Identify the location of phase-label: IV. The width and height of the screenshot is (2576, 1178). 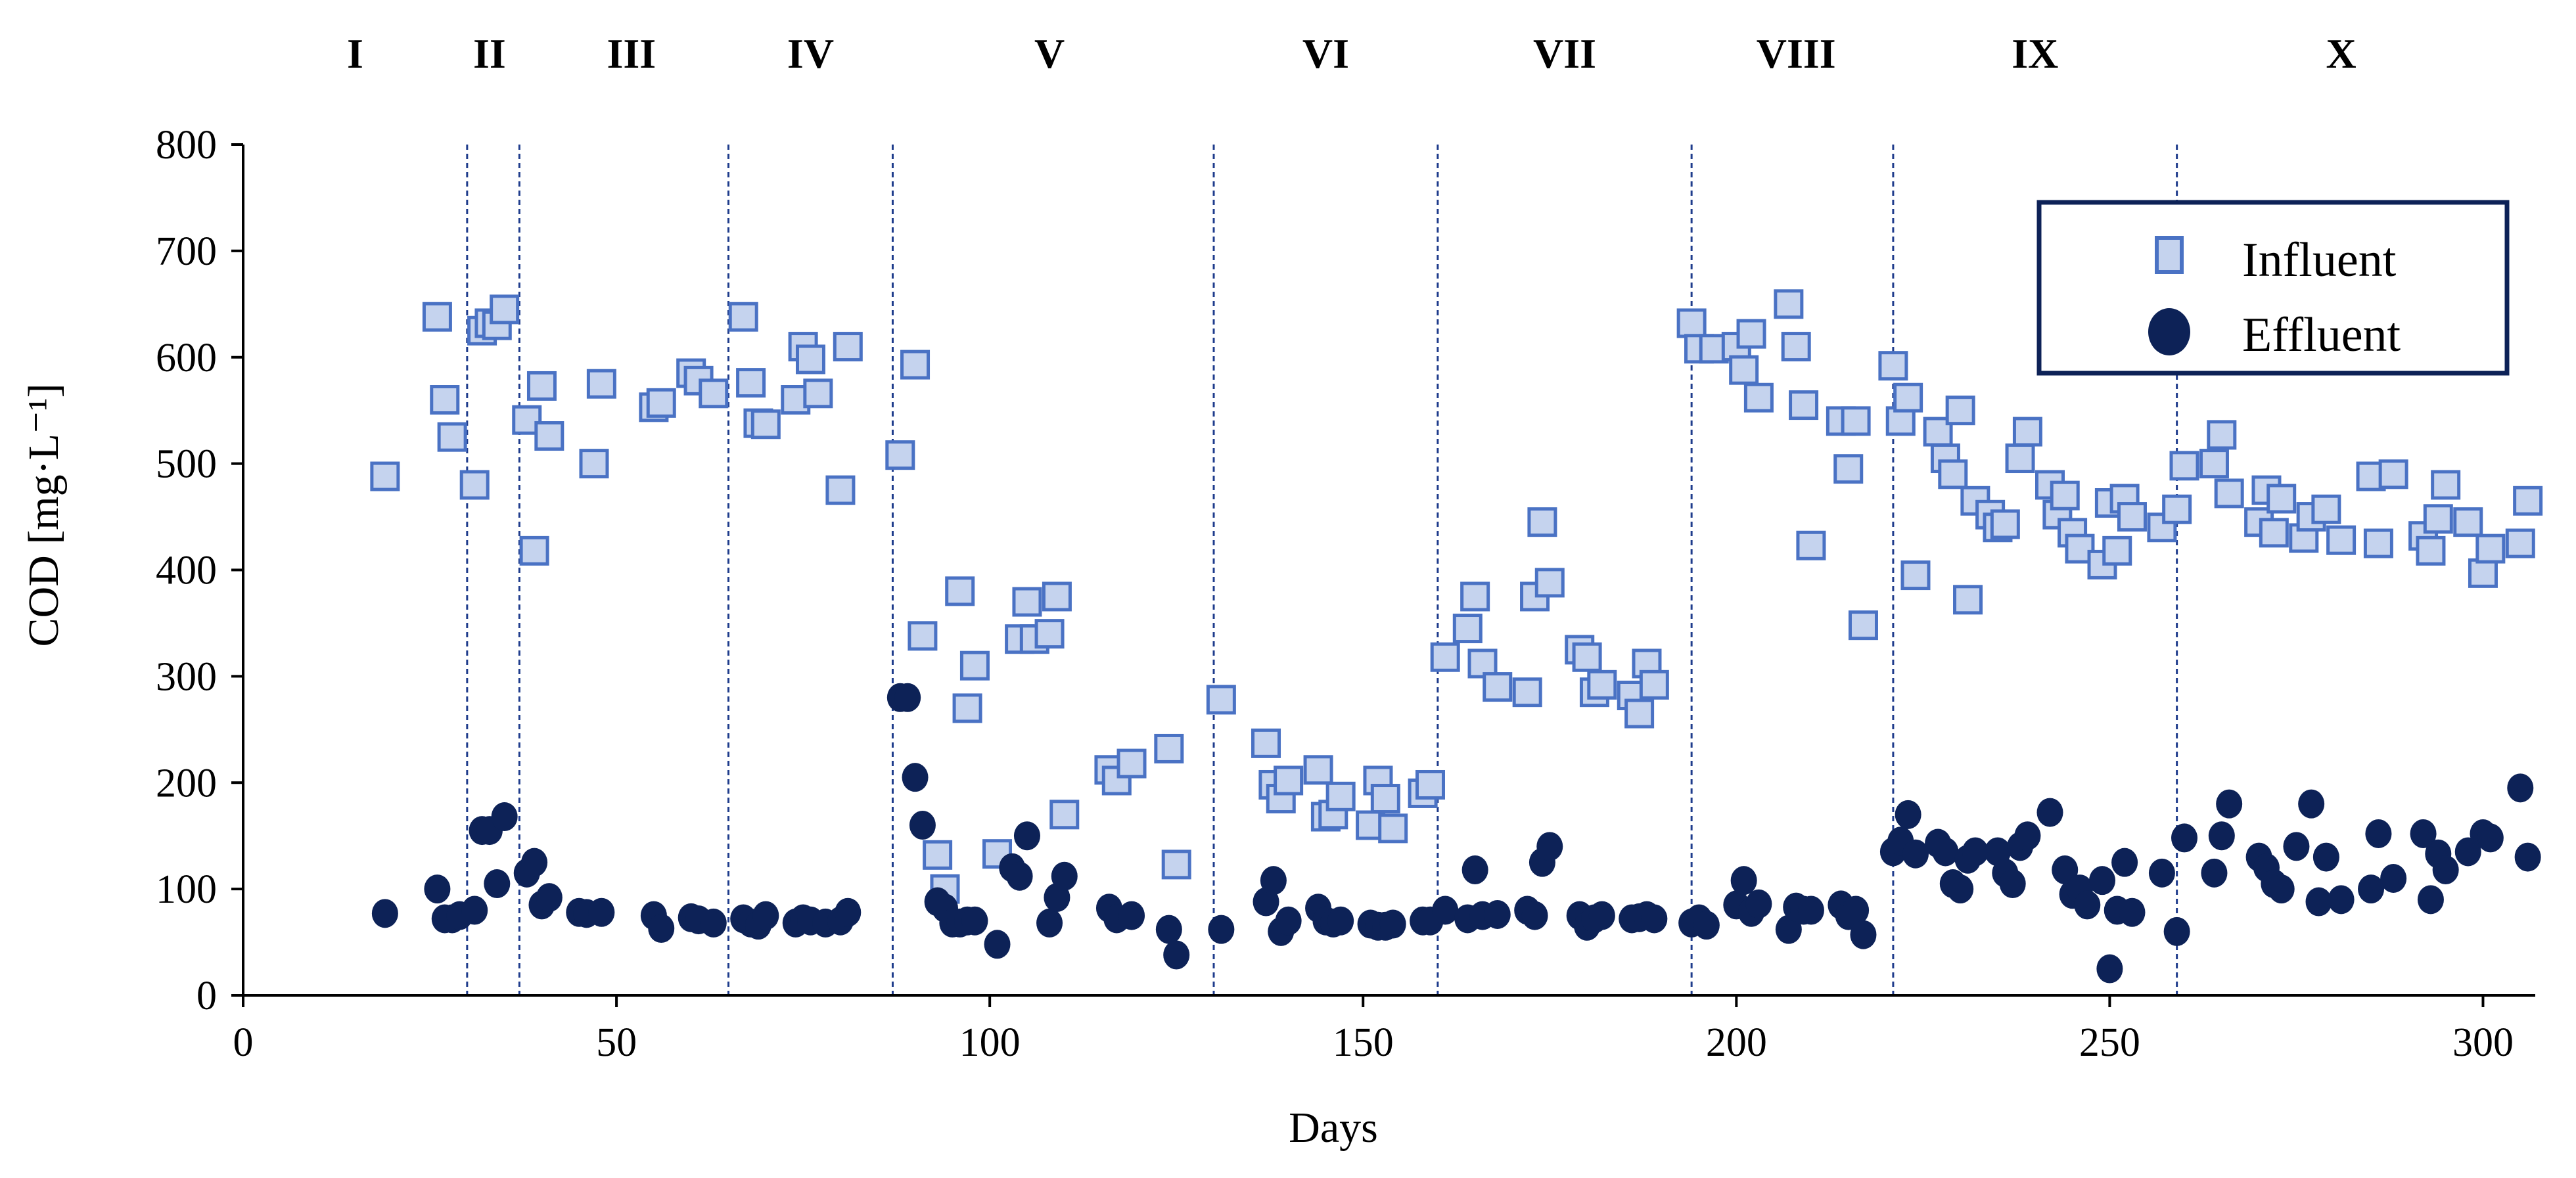
(811, 53).